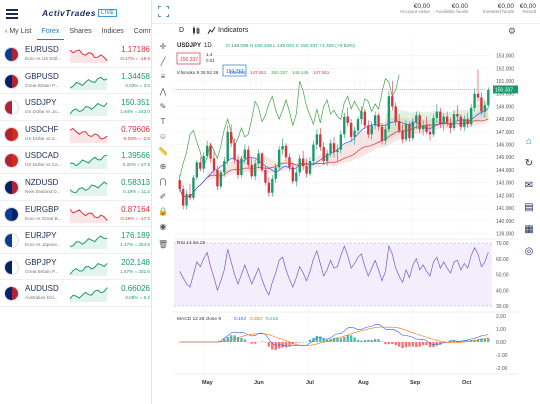  I want to click on rsi-line, so click(334, 270).